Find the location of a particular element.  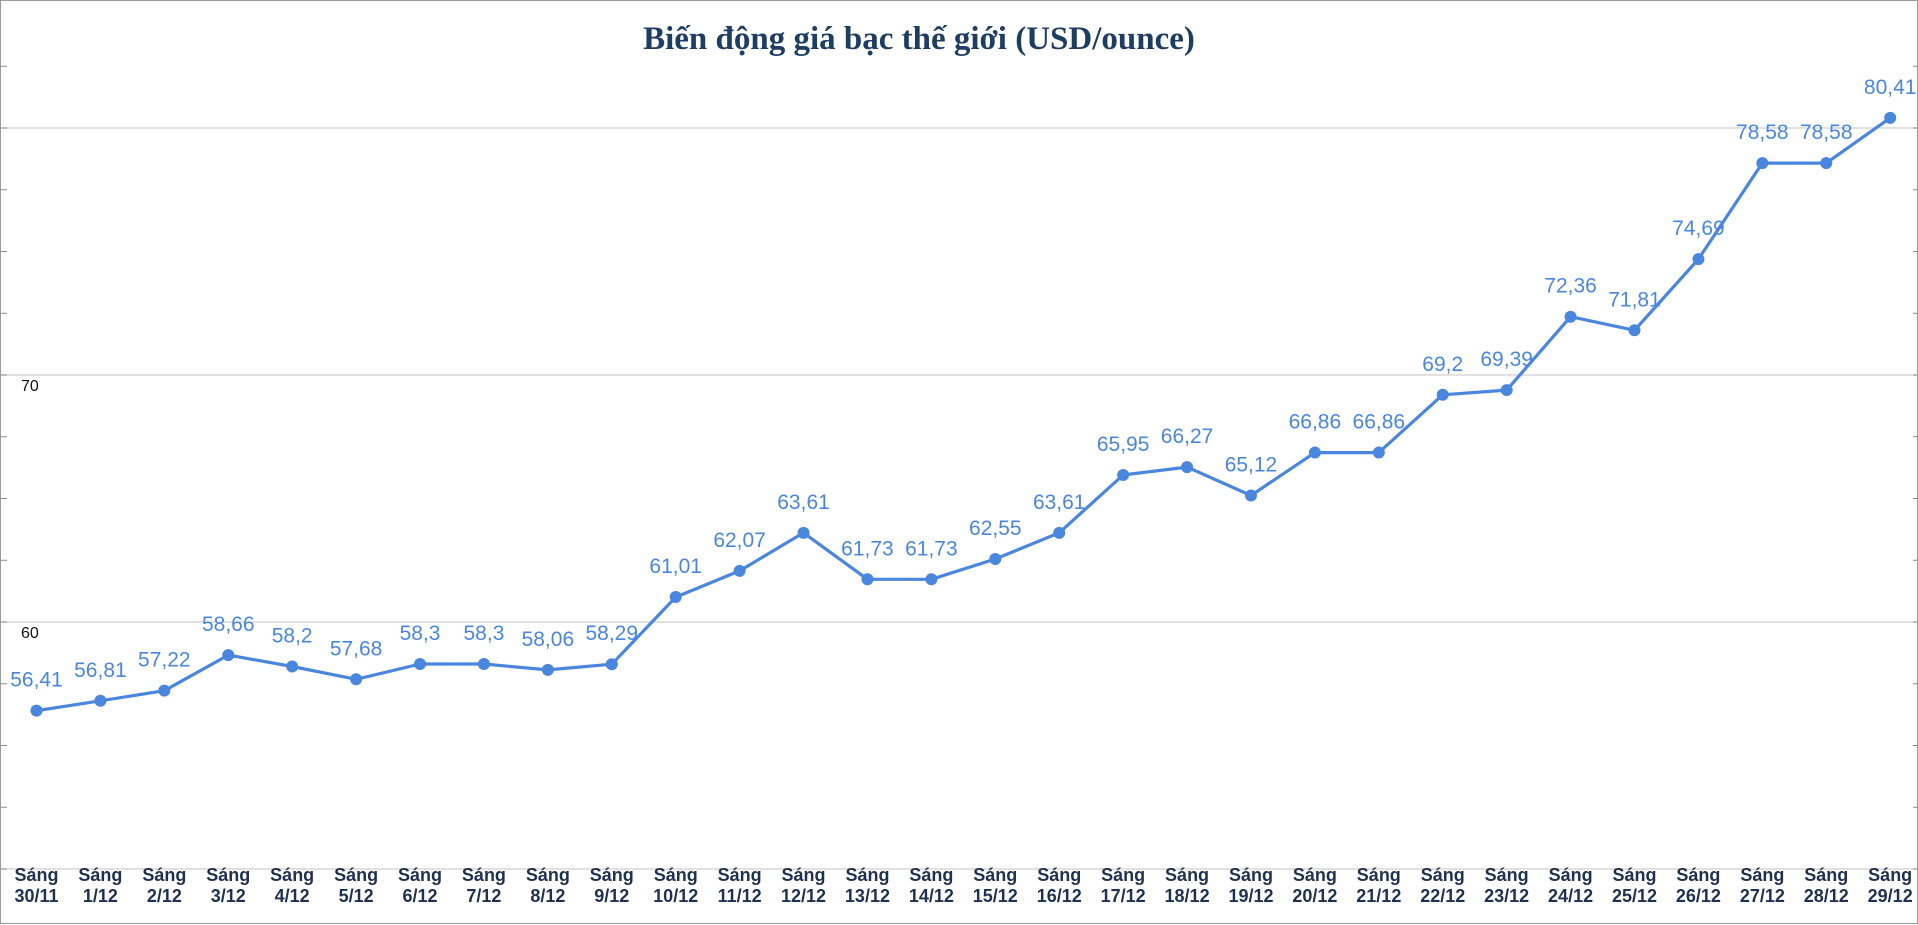

data-label: 57,68 is located at coordinates (356, 648).